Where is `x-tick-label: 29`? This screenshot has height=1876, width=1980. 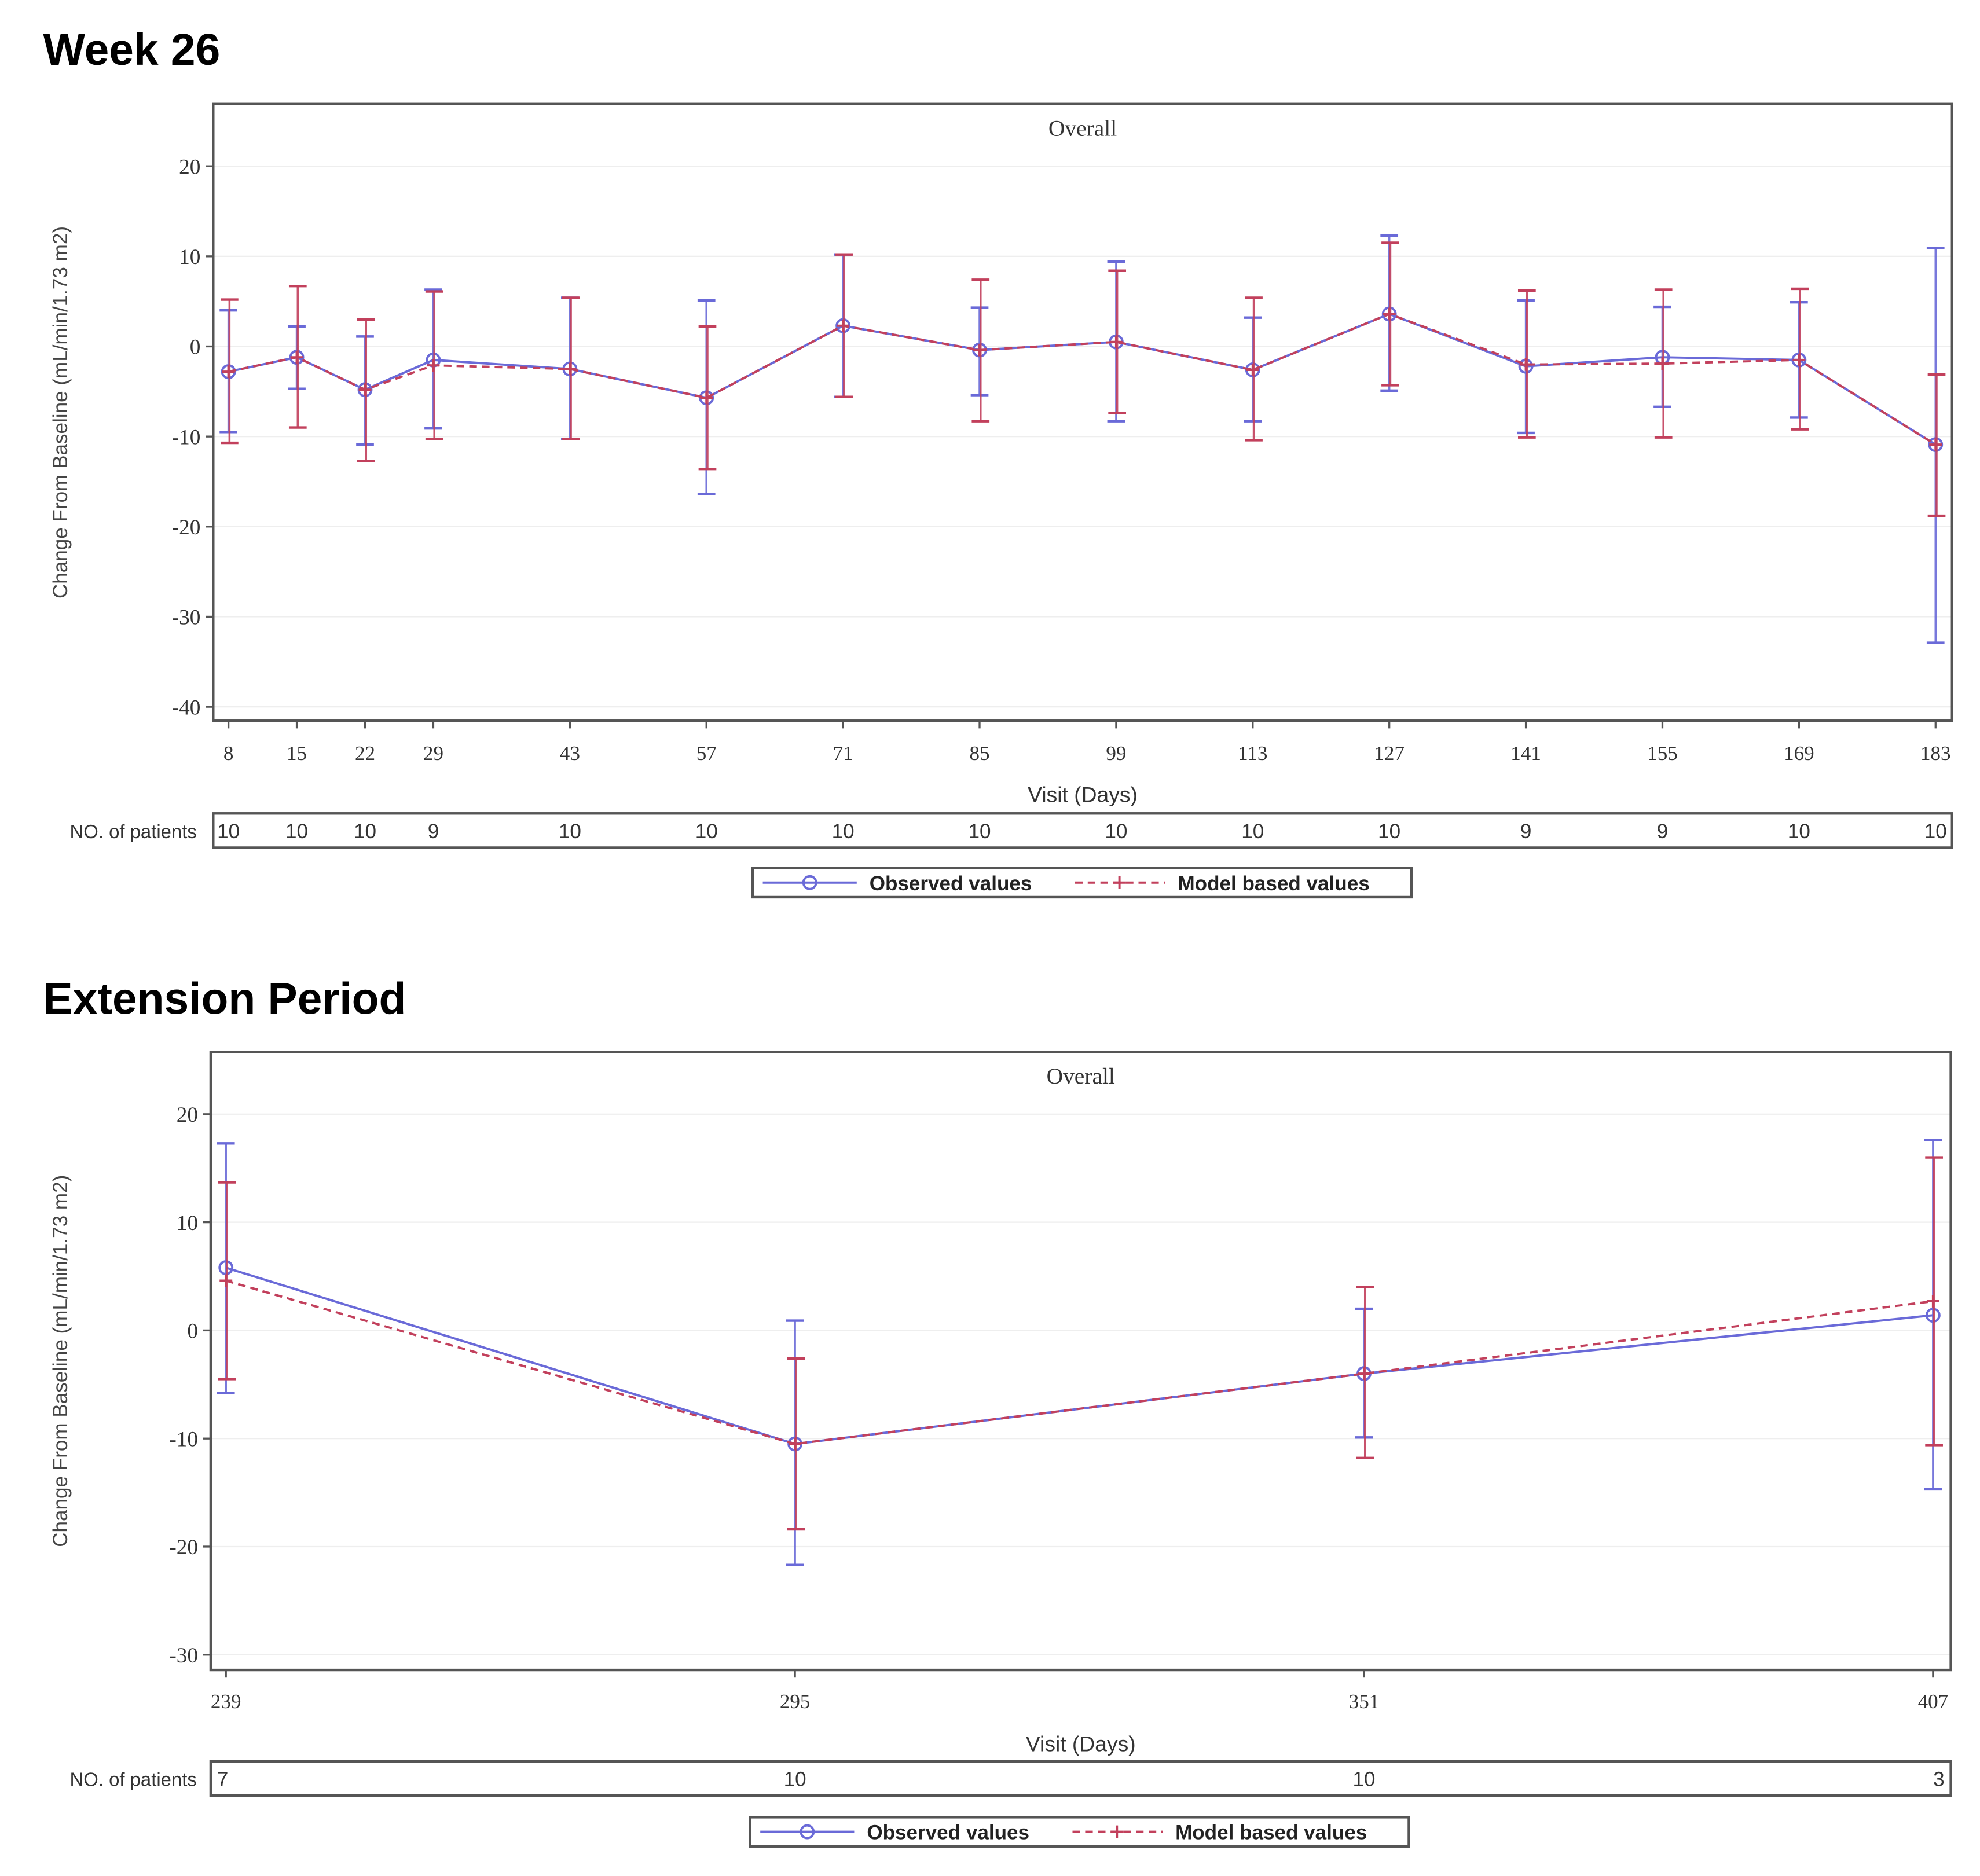
x-tick-label: 29 is located at coordinates (433, 753).